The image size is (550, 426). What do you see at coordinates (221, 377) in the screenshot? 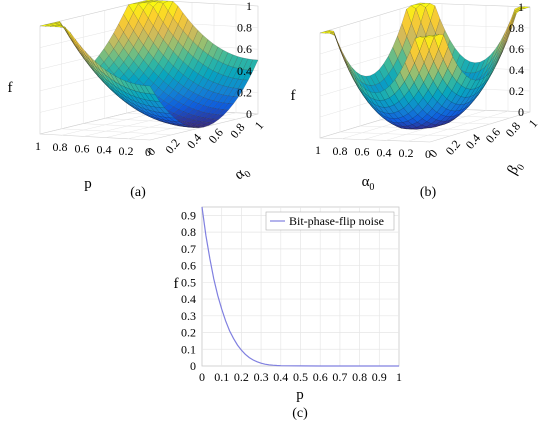
I see `x-tick-label: 0.1` at bounding box center [221, 377].